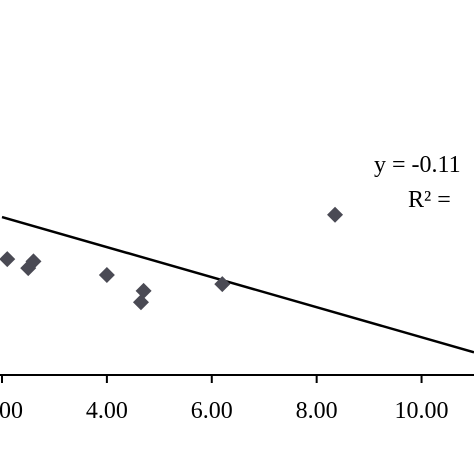  Describe the element at coordinates (11, 411) in the screenshot. I see `x-tick-label: 2.00` at that location.